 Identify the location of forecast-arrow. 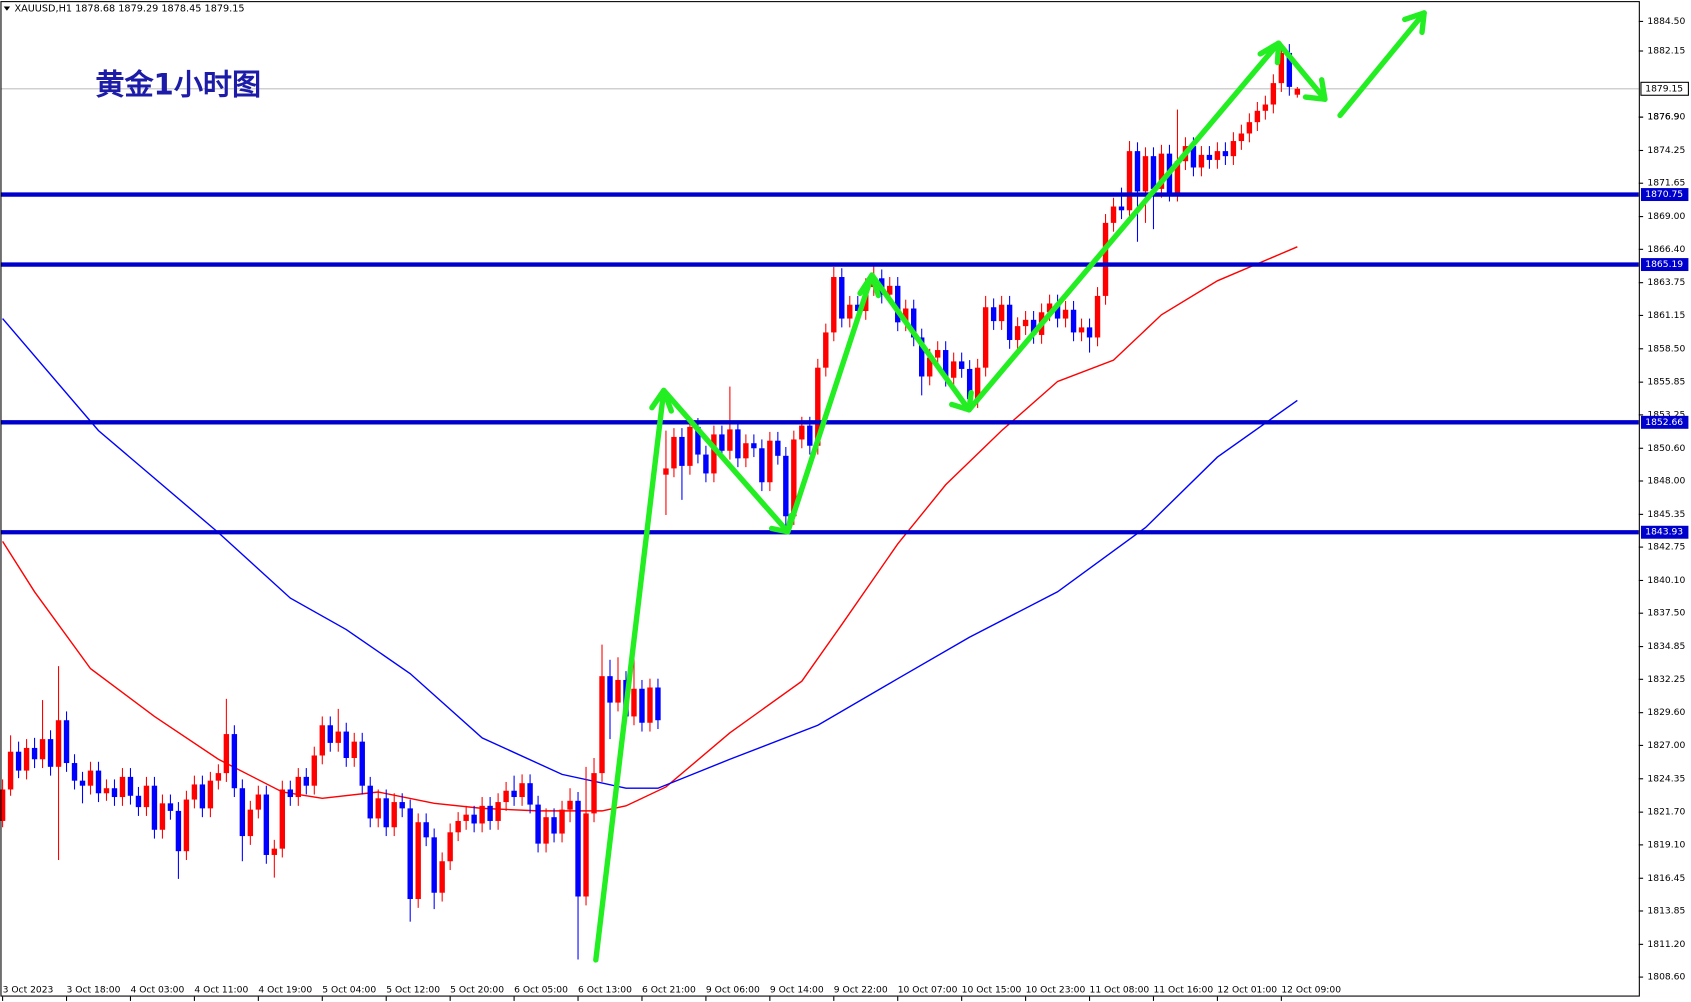
(1382, 64).